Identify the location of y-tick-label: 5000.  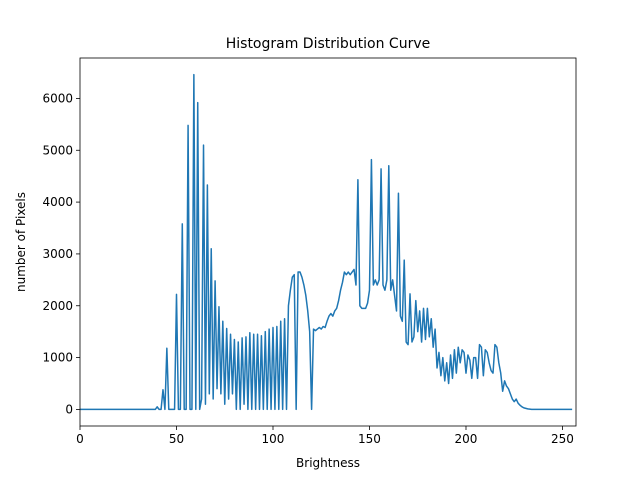
(57, 150).